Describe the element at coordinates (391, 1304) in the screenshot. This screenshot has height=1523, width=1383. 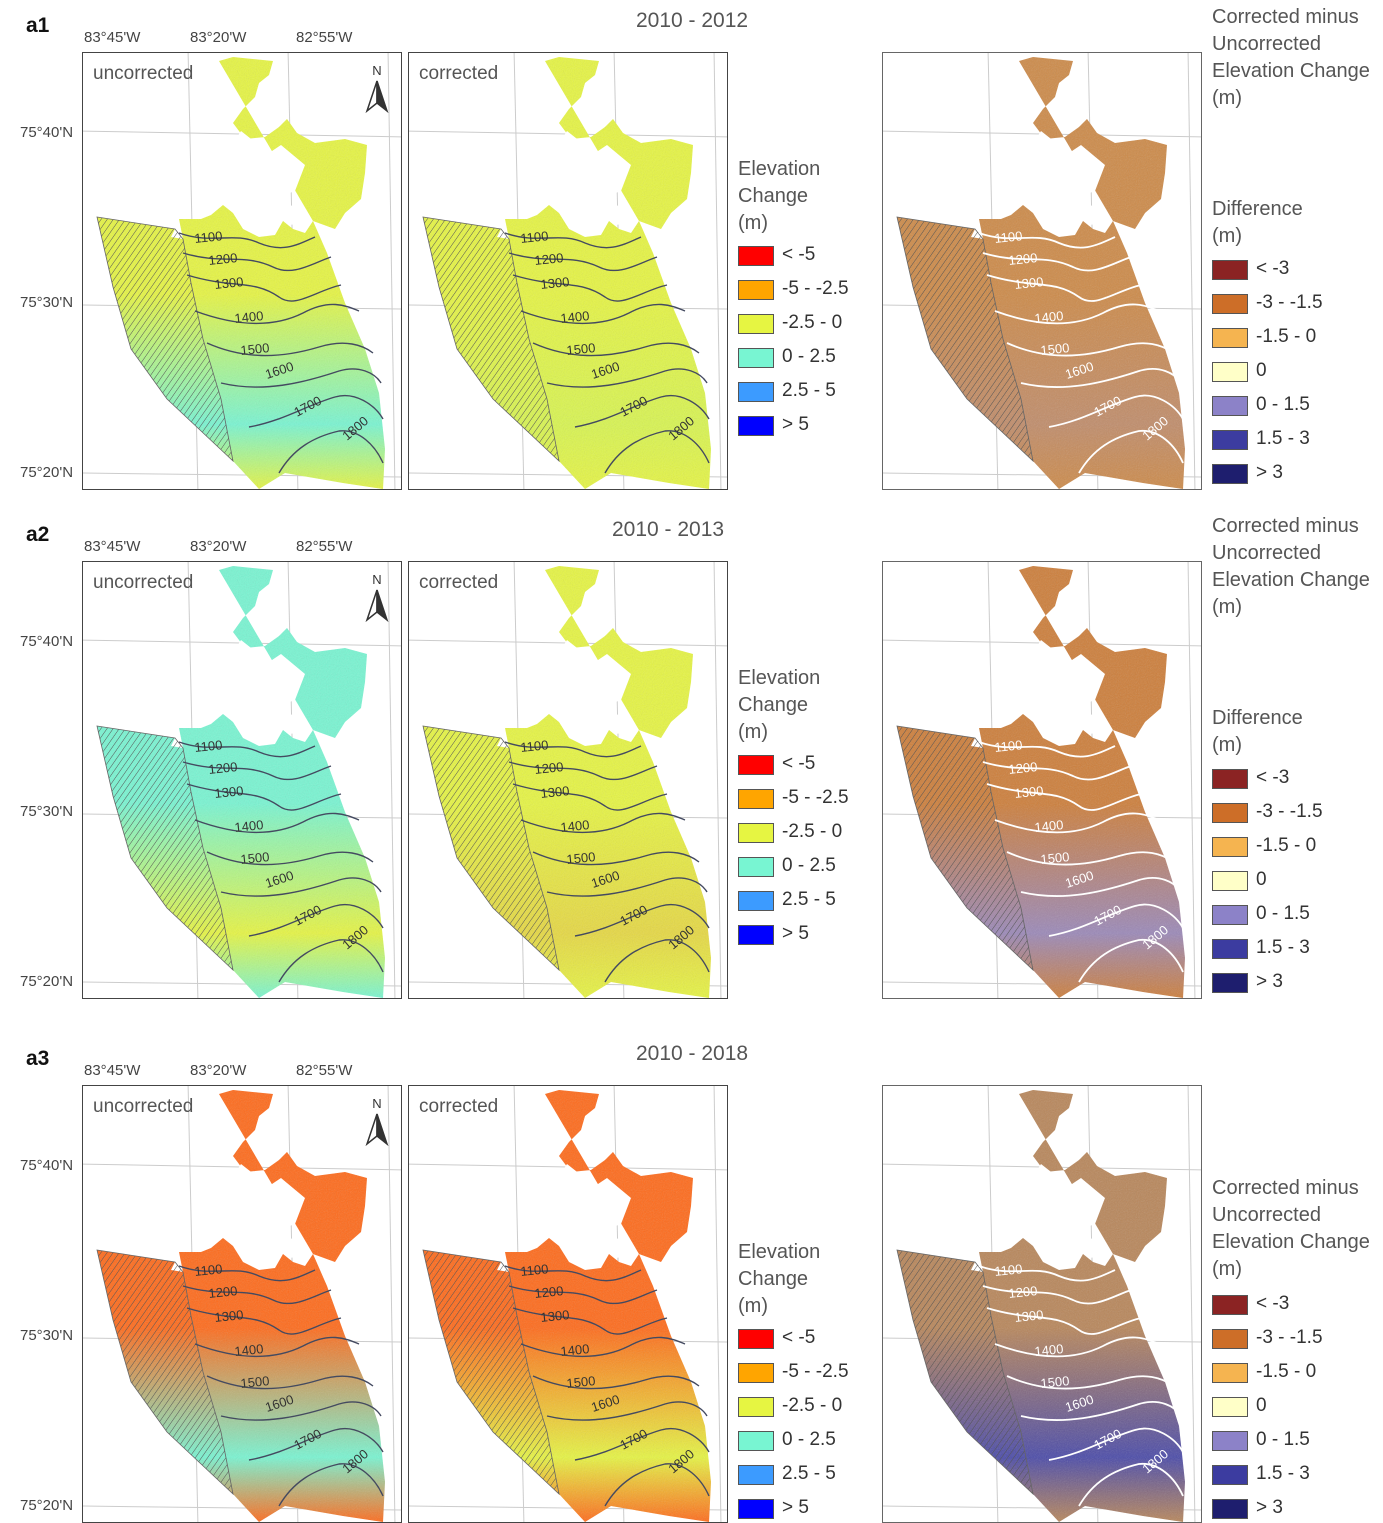
I see `graticule-meridian` at that location.